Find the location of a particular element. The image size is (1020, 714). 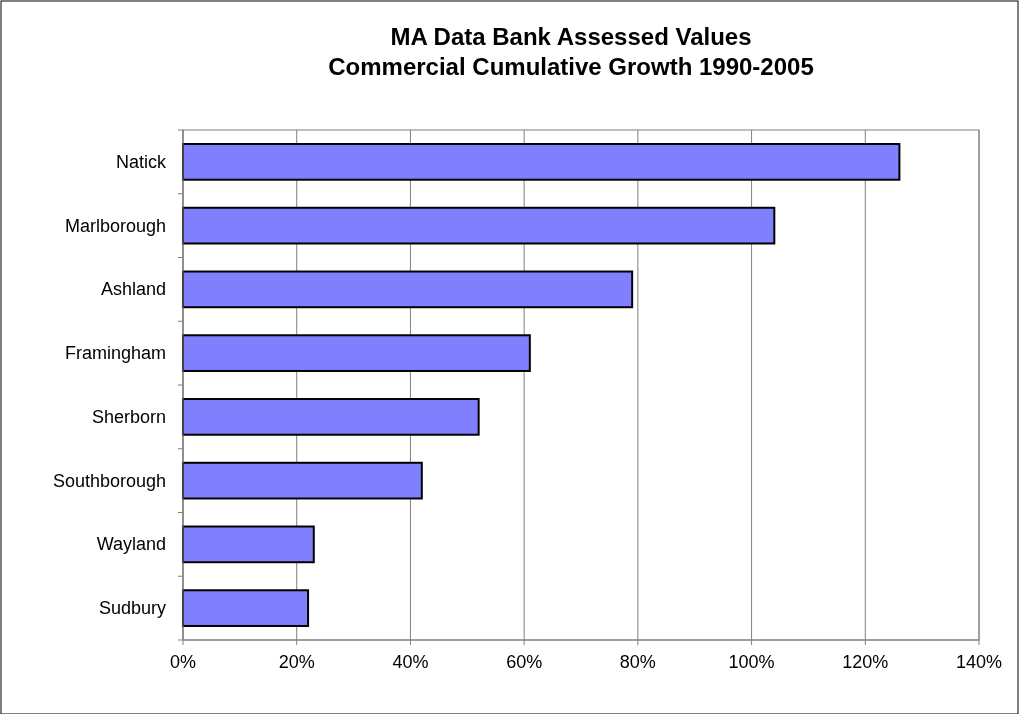

y-tick-label: Ashland is located at coordinates (133, 289).